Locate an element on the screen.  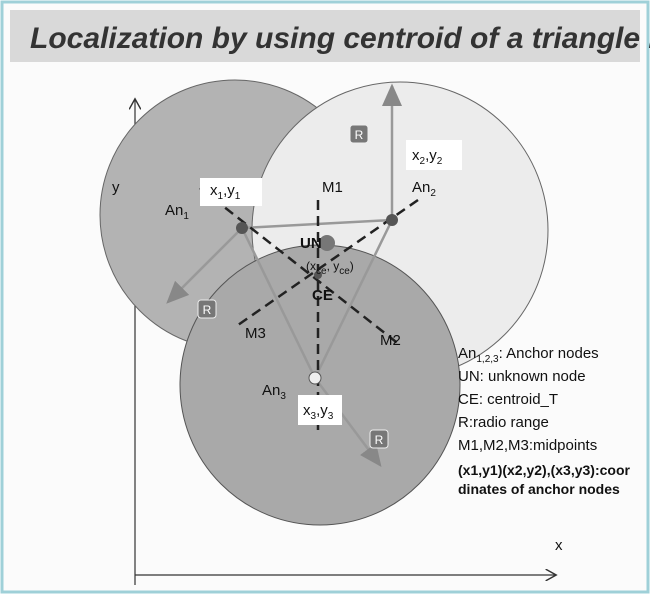
label-part: M3 is located at coordinates (255, 333).